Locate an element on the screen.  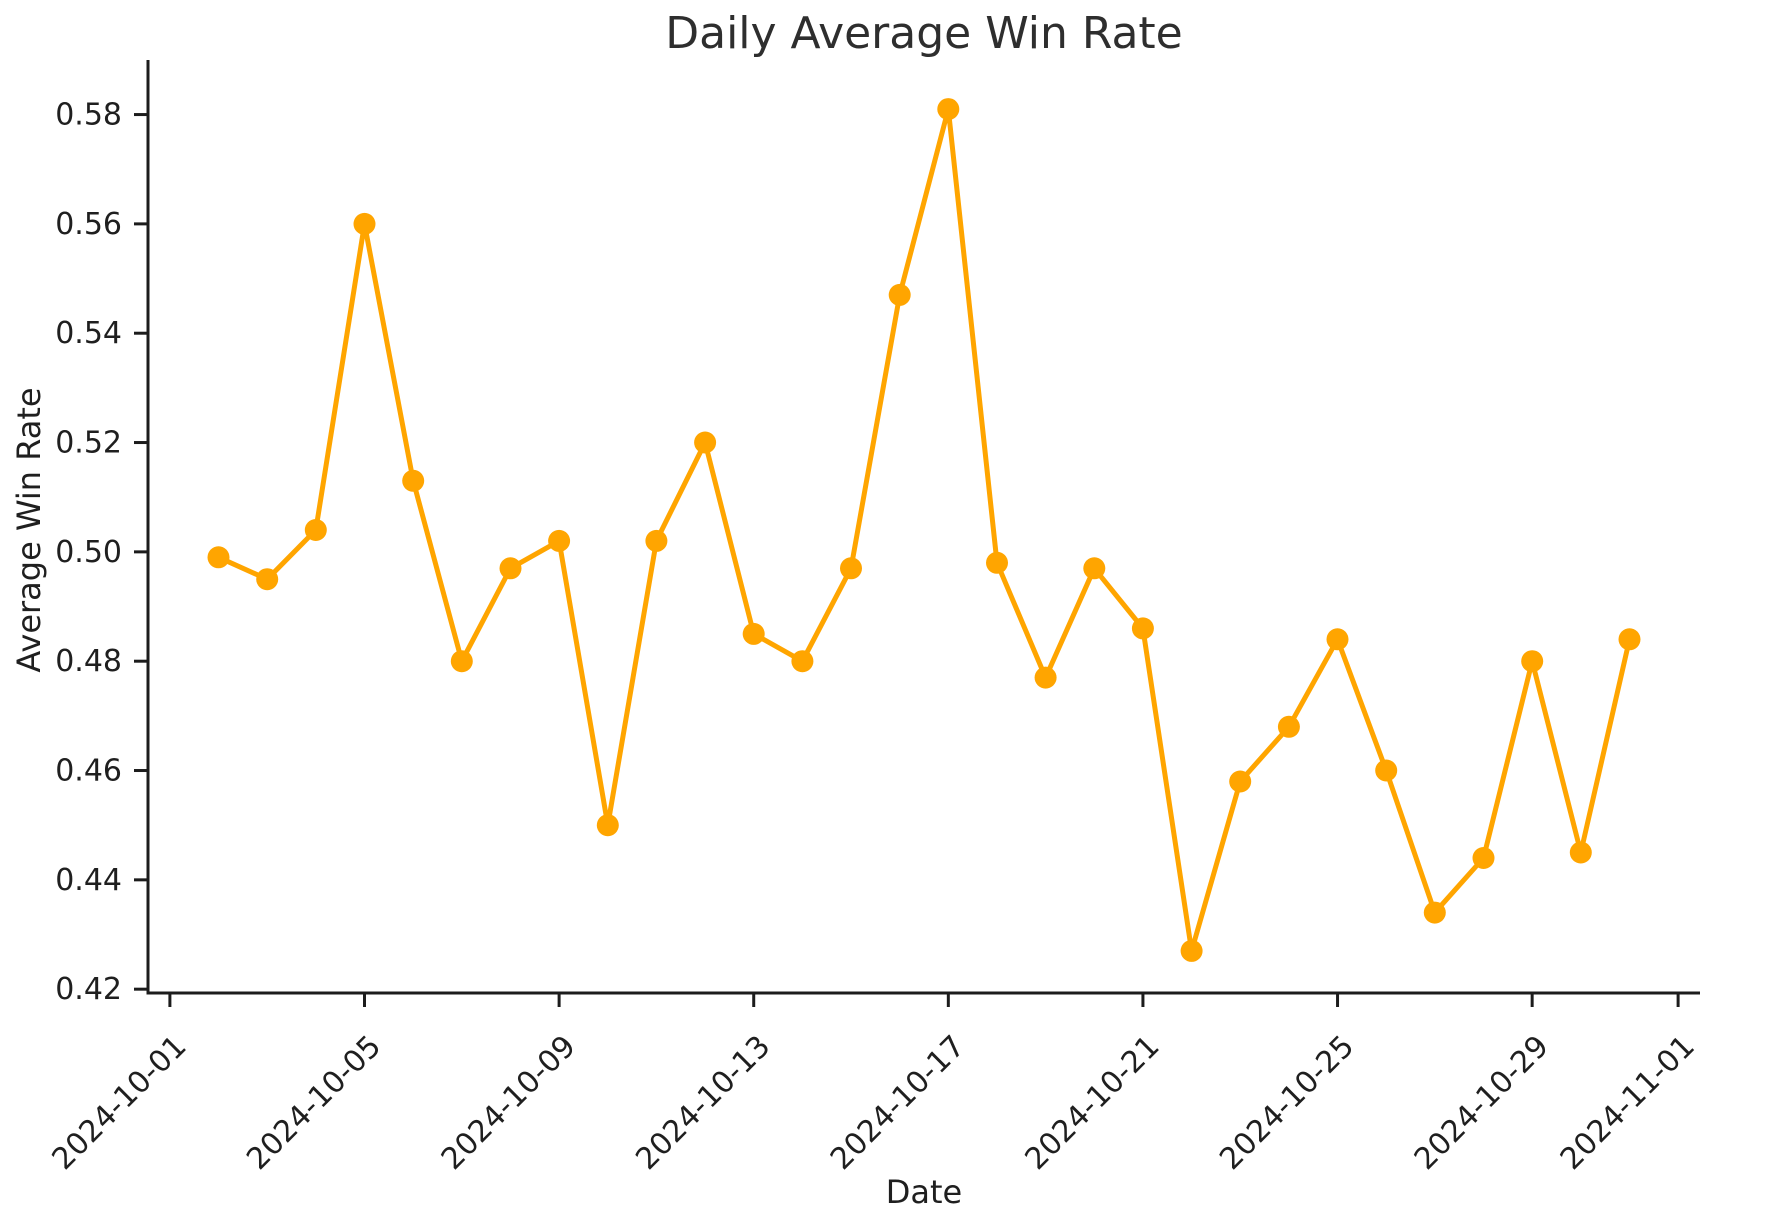
y-tick-label: 0.54 is located at coordinates (88, 333).